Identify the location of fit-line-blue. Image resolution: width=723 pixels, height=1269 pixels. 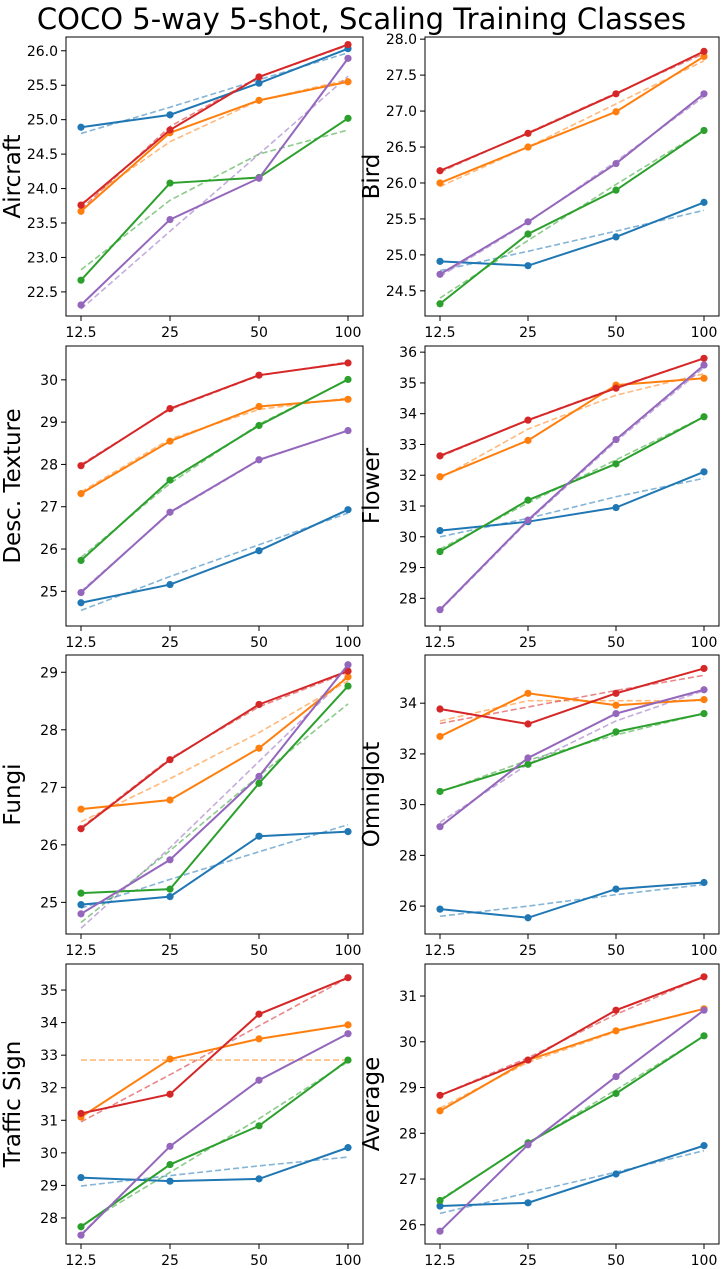
(572, 900).